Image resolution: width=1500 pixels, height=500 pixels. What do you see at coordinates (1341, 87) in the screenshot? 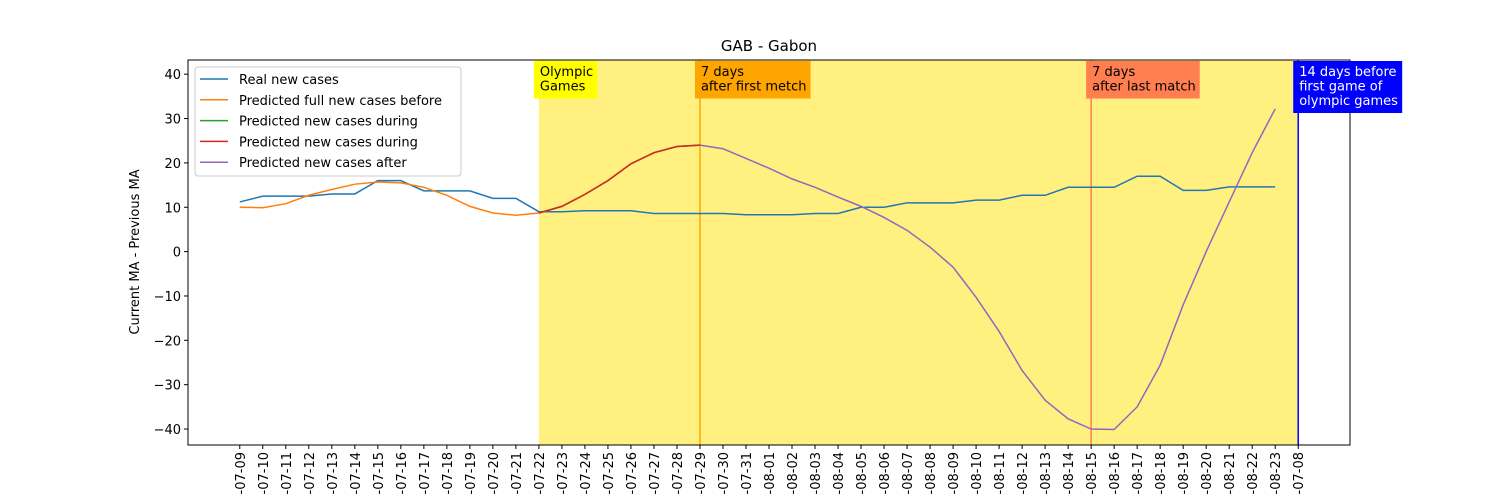
I see `annotation-text: first game of` at bounding box center [1341, 87].